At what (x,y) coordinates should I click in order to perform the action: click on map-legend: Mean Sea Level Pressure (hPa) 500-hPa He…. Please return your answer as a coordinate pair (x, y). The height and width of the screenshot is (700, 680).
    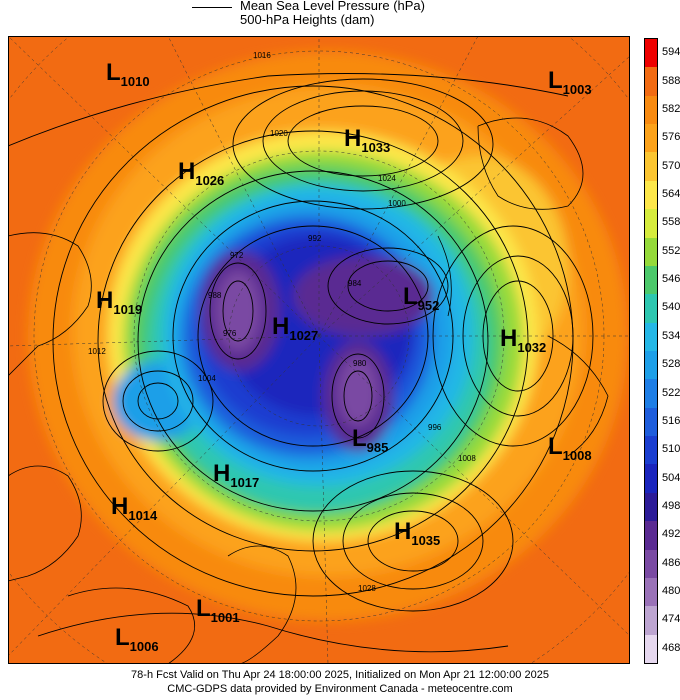
    Looking at the image, I should click on (340, 18).